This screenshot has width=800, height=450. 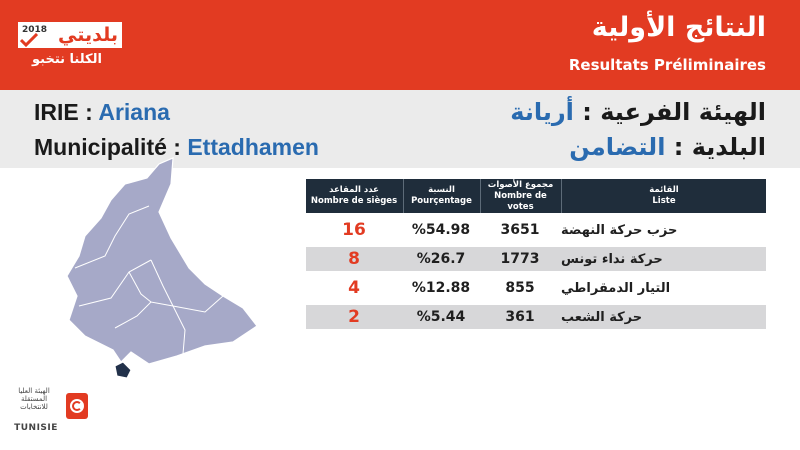 I want to click on seats-cell: 4, so click(x=354, y=288).